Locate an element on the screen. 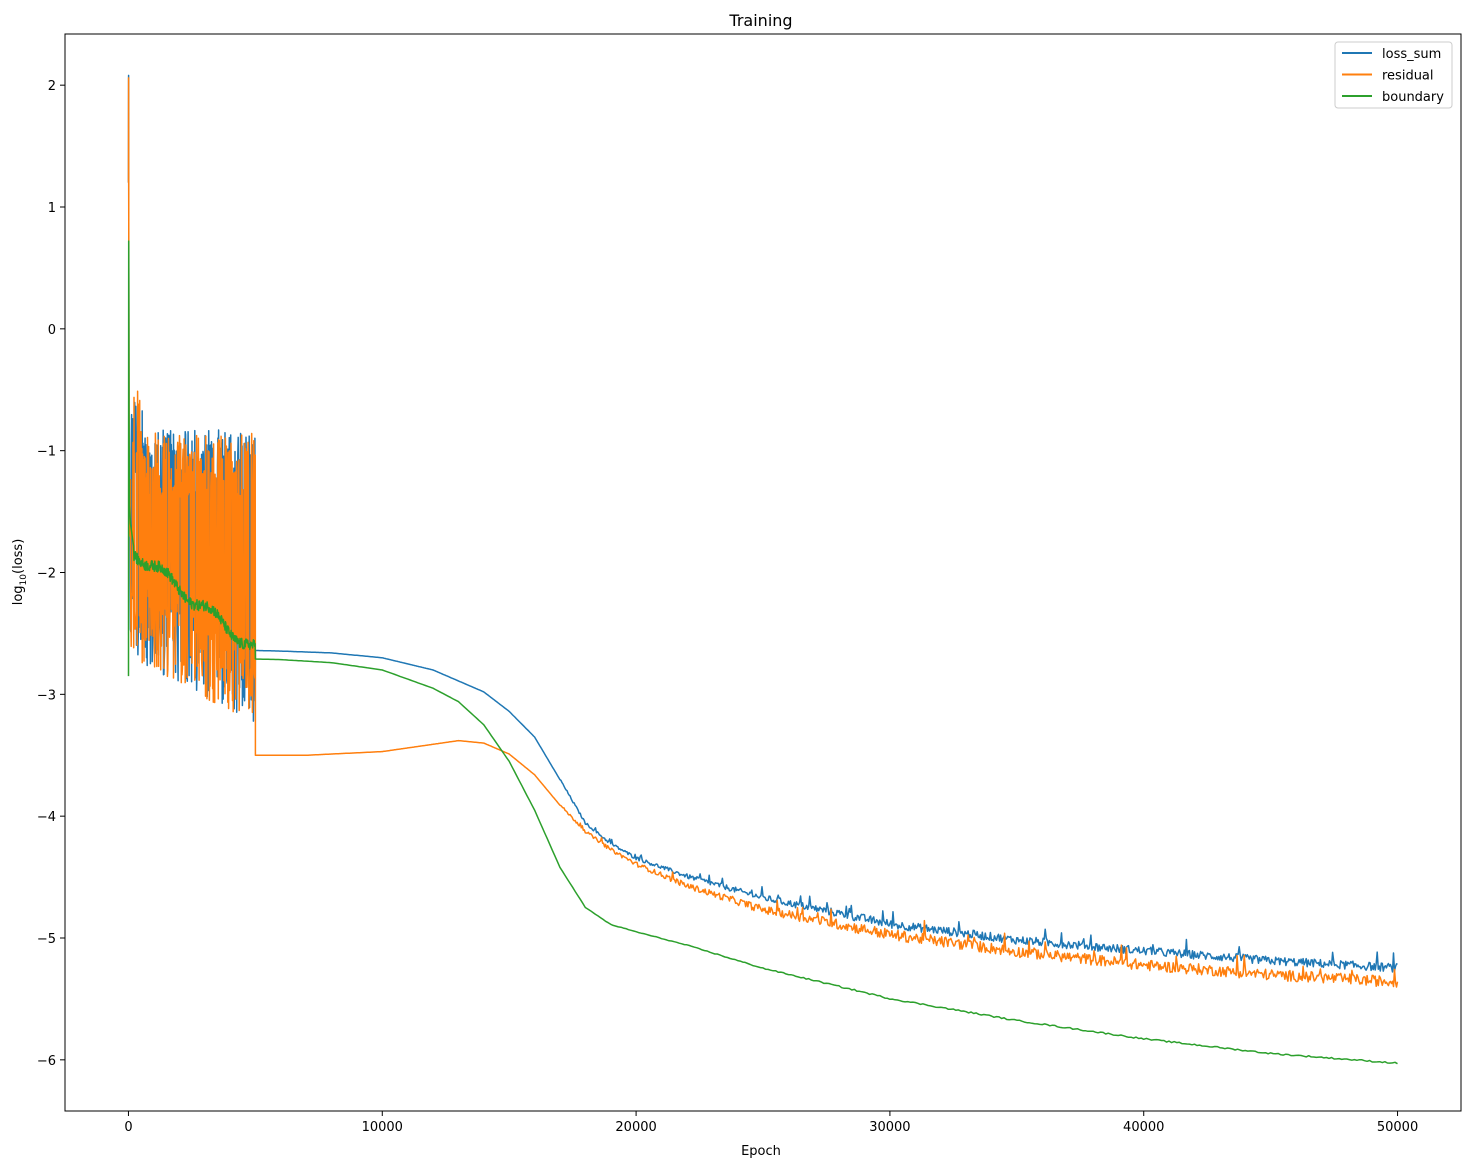 This screenshot has width=1468, height=1169. y-tick-label: −5 is located at coordinates (46, 939).